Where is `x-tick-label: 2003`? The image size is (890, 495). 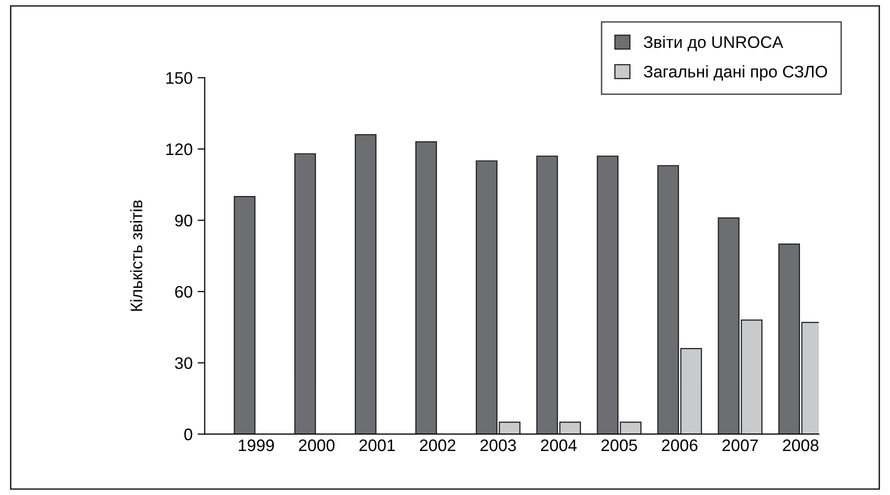 x-tick-label: 2003 is located at coordinates (498, 445).